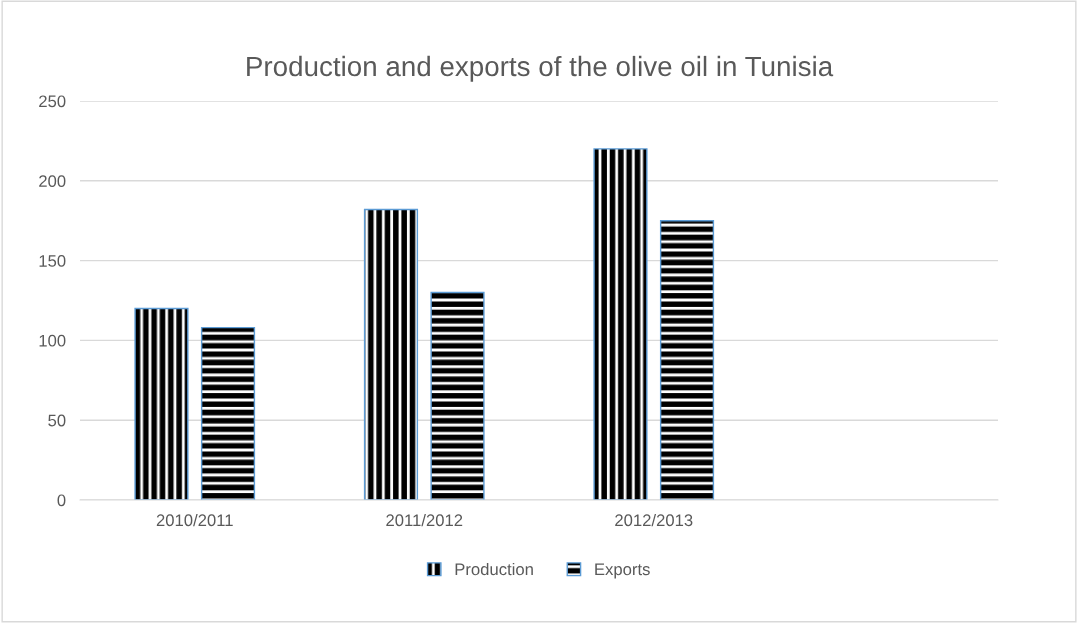 This screenshot has width=1078, height=623. I want to click on y-tick-label: 100, so click(52, 340).